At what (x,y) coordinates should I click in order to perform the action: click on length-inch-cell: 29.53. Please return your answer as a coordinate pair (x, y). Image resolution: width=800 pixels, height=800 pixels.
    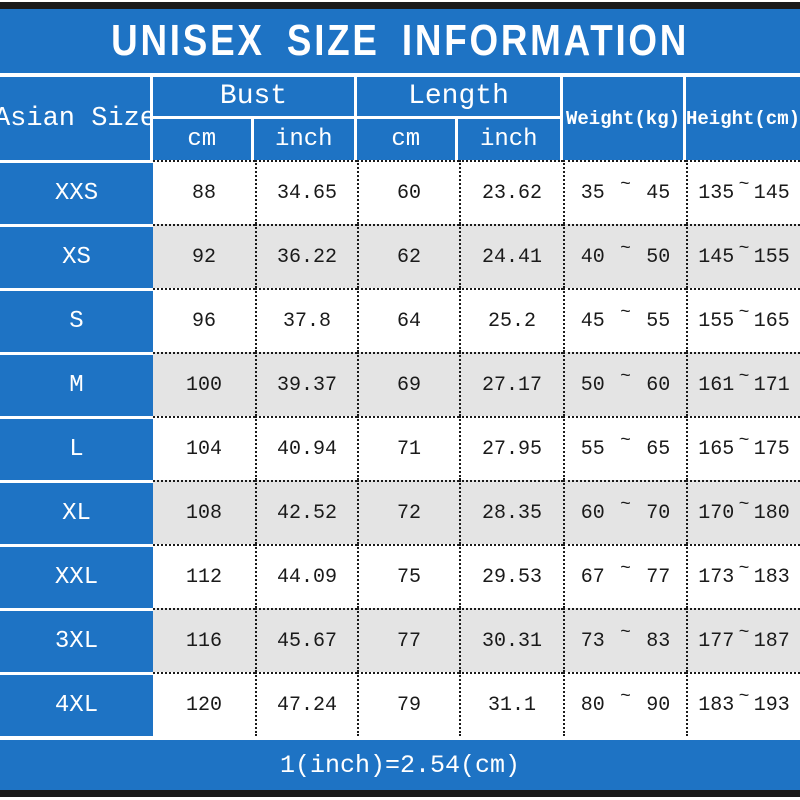
    Looking at the image, I should click on (511, 576).